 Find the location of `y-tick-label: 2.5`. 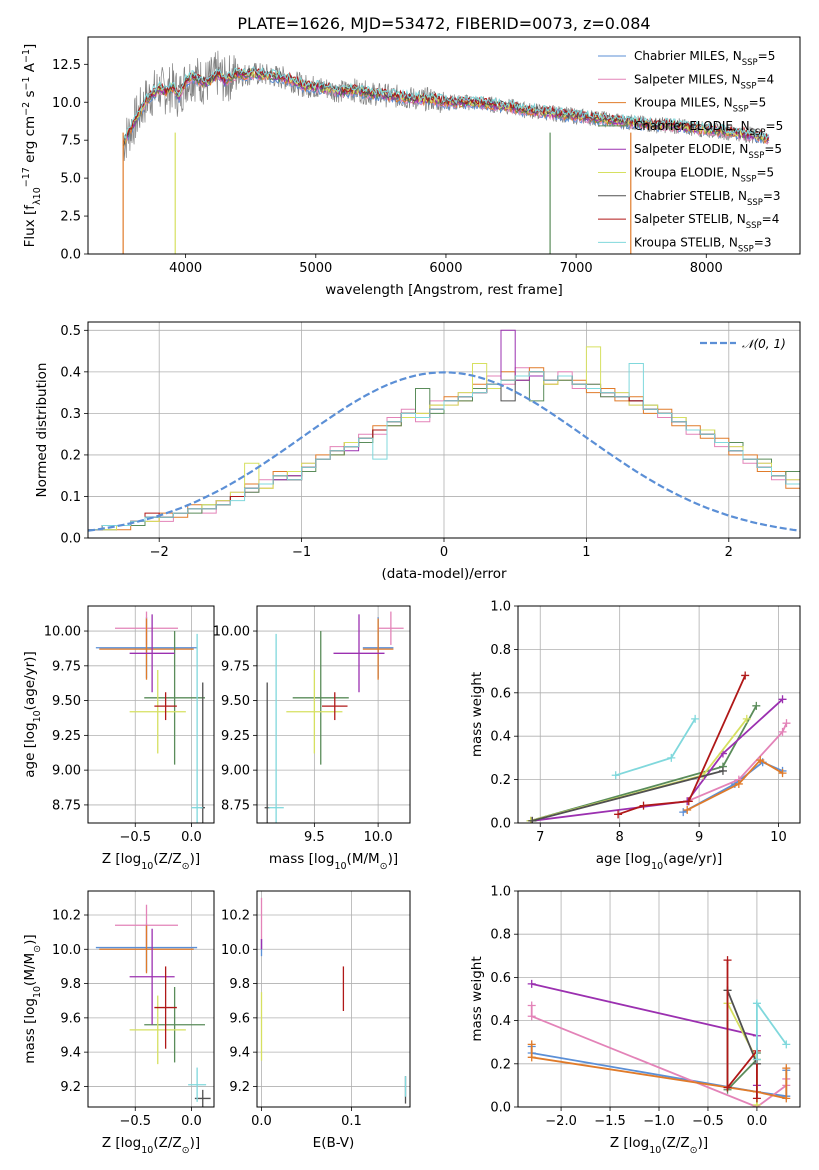

y-tick-label: 2.5 is located at coordinates (70, 217).